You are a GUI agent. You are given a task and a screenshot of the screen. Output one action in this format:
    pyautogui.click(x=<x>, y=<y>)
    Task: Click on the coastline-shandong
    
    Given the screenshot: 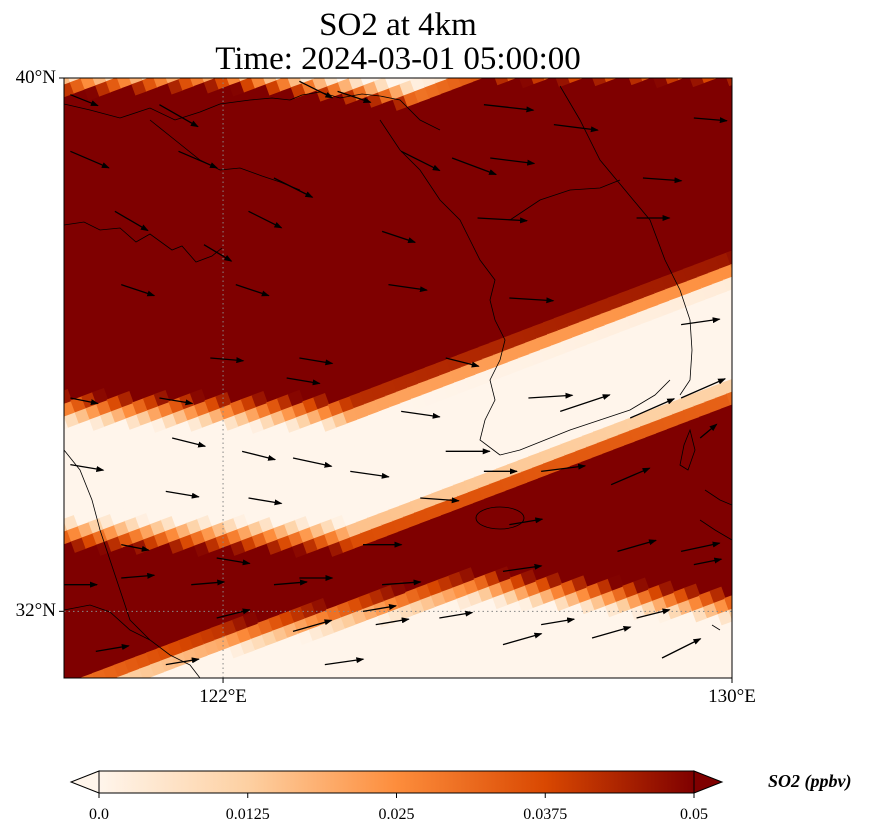 What is the action you would take?
    pyautogui.click(x=143, y=242)
    